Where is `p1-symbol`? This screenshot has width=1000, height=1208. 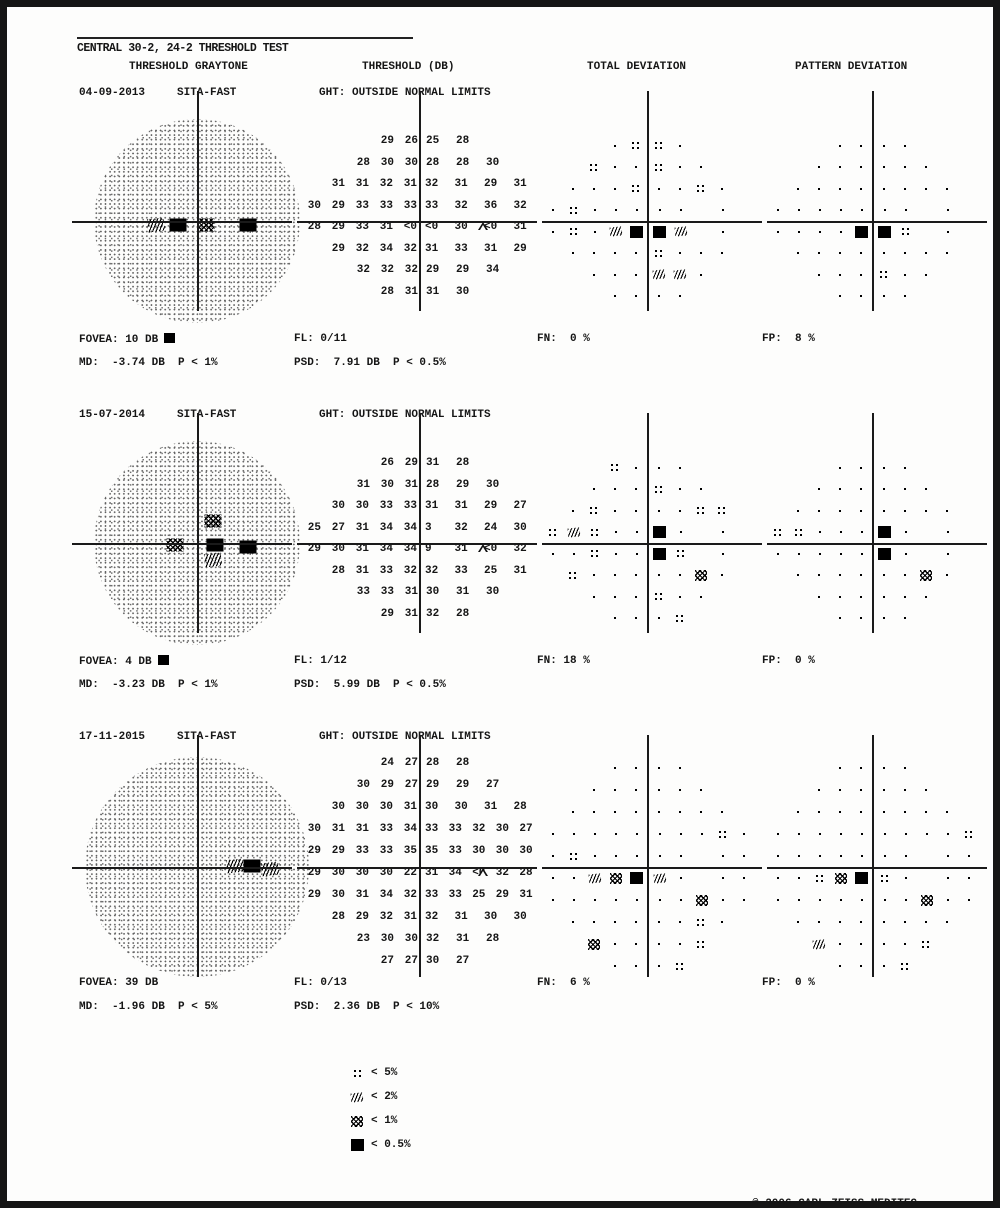
p1-symbol is located at coordinates (615, 878).